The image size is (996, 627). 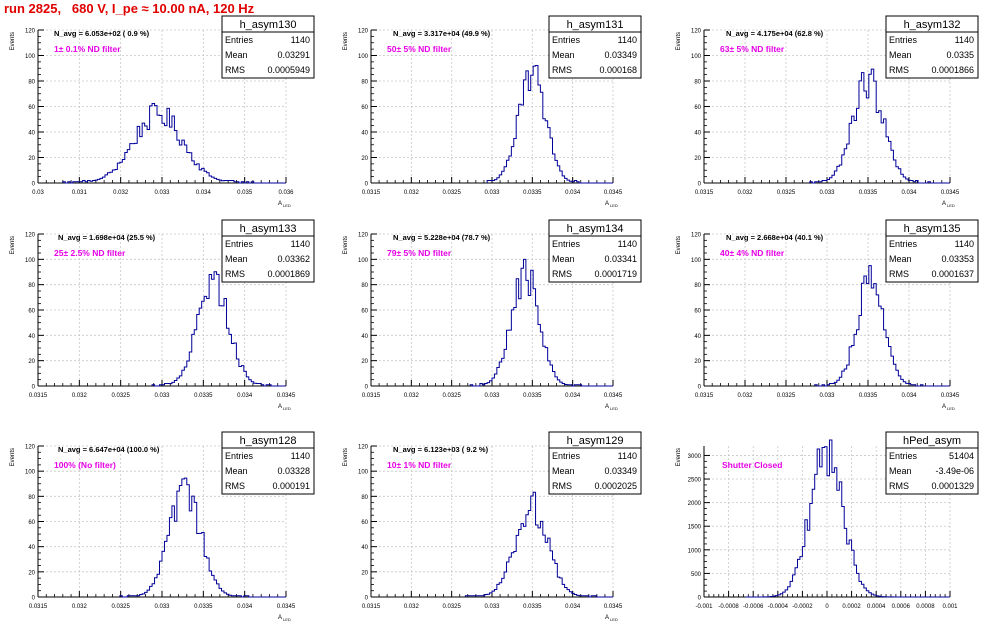 What do you see at coordinates (961, 456) in the screenshot?
I see `stats-entries-value: 51404` at bounding box center [961, 456].